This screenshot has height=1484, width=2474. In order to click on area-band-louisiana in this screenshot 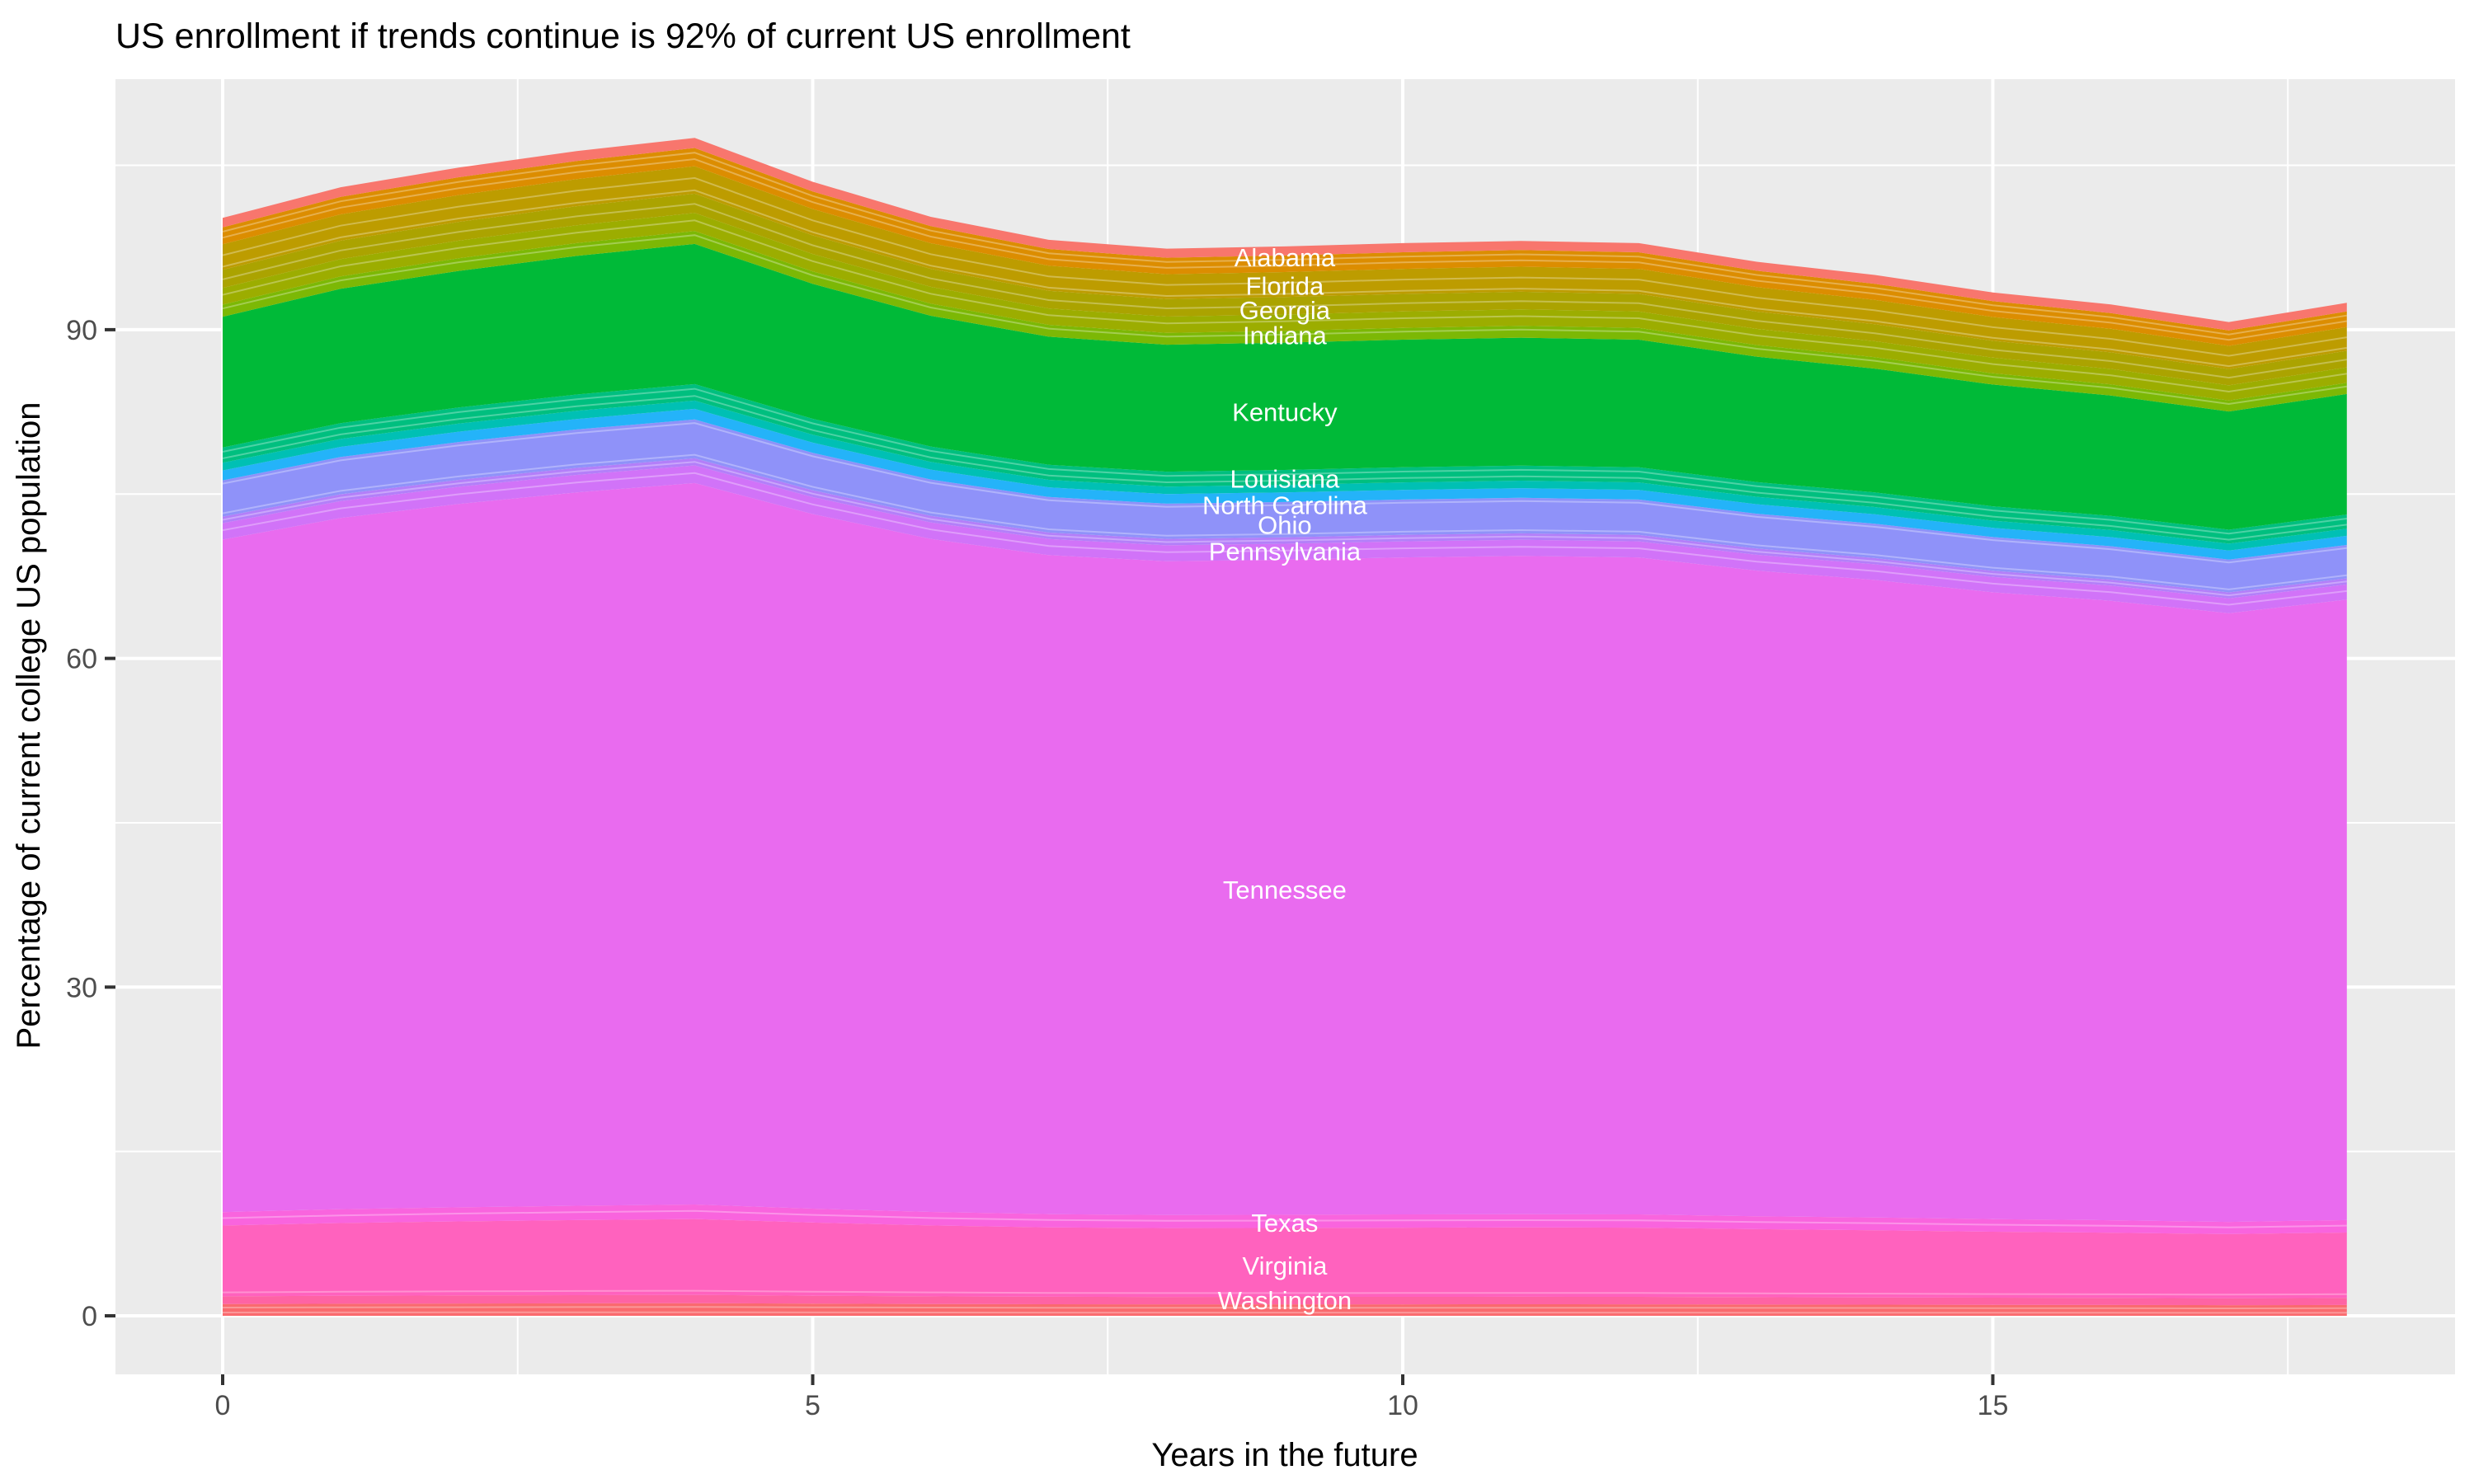, I will do `click(1285, 463)`.